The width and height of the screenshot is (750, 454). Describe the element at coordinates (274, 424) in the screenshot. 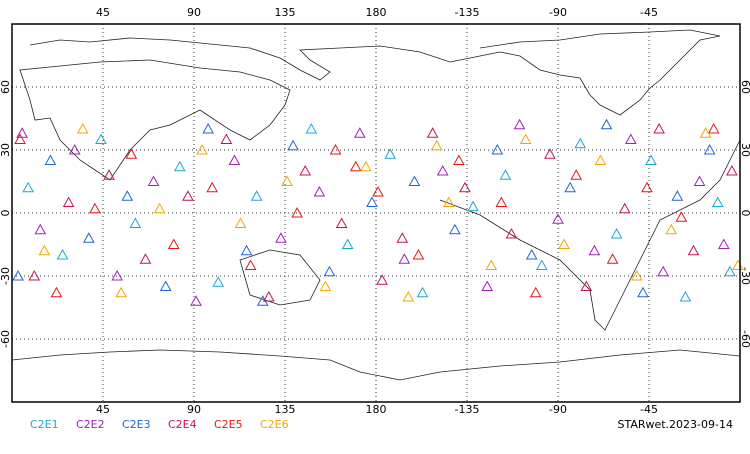

I see `legend-entry: C2E6` at that location.